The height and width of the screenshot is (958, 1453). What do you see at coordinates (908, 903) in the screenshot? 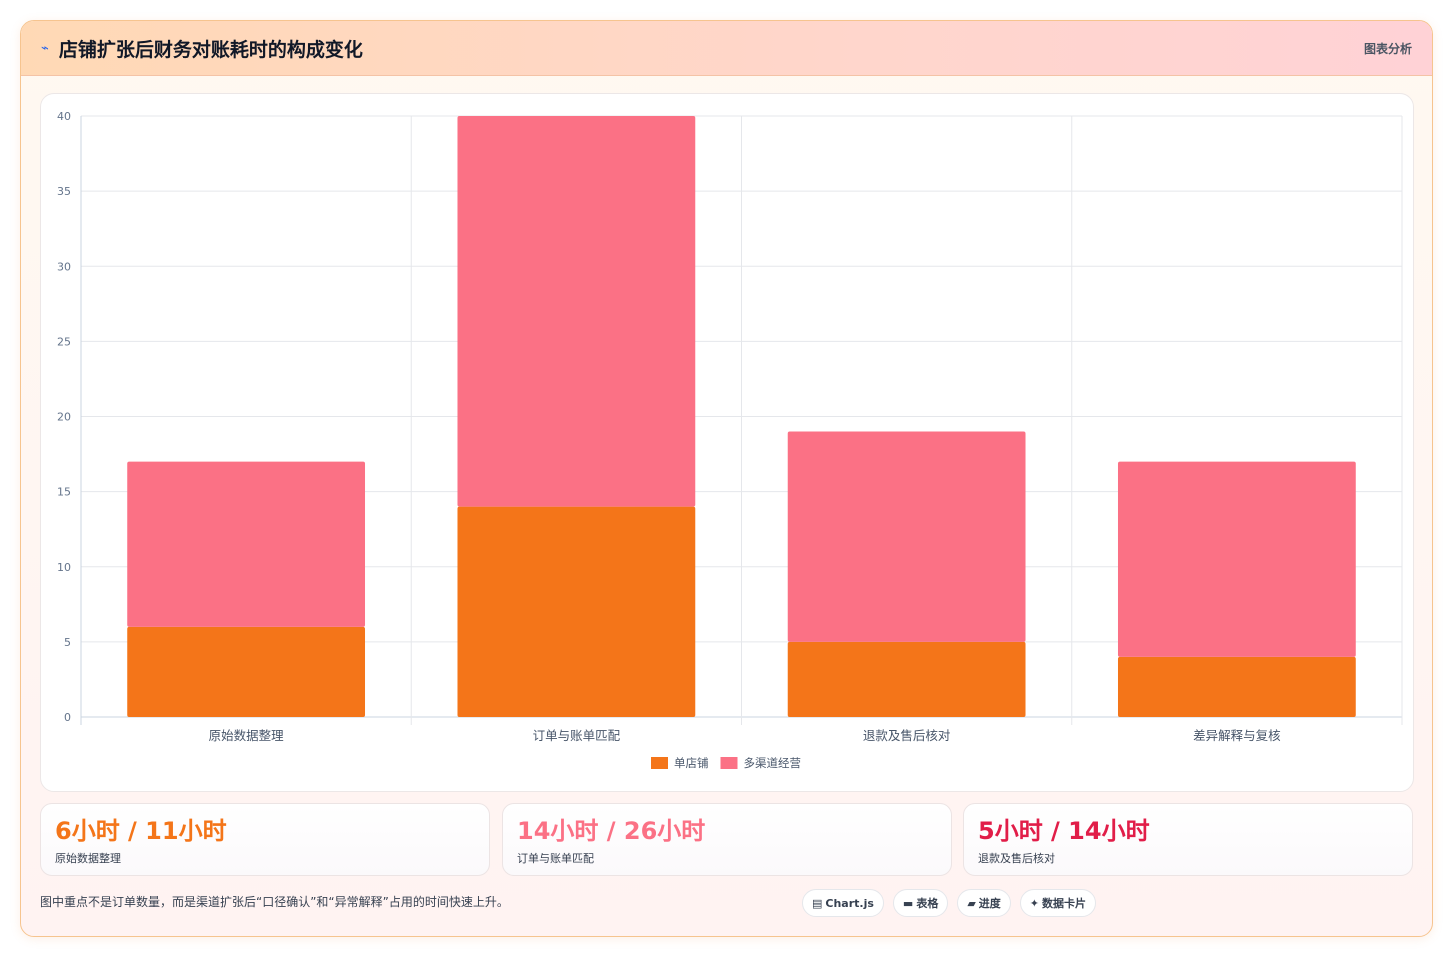
I see `table-icon: ▬` at bounding box center [908, 903].